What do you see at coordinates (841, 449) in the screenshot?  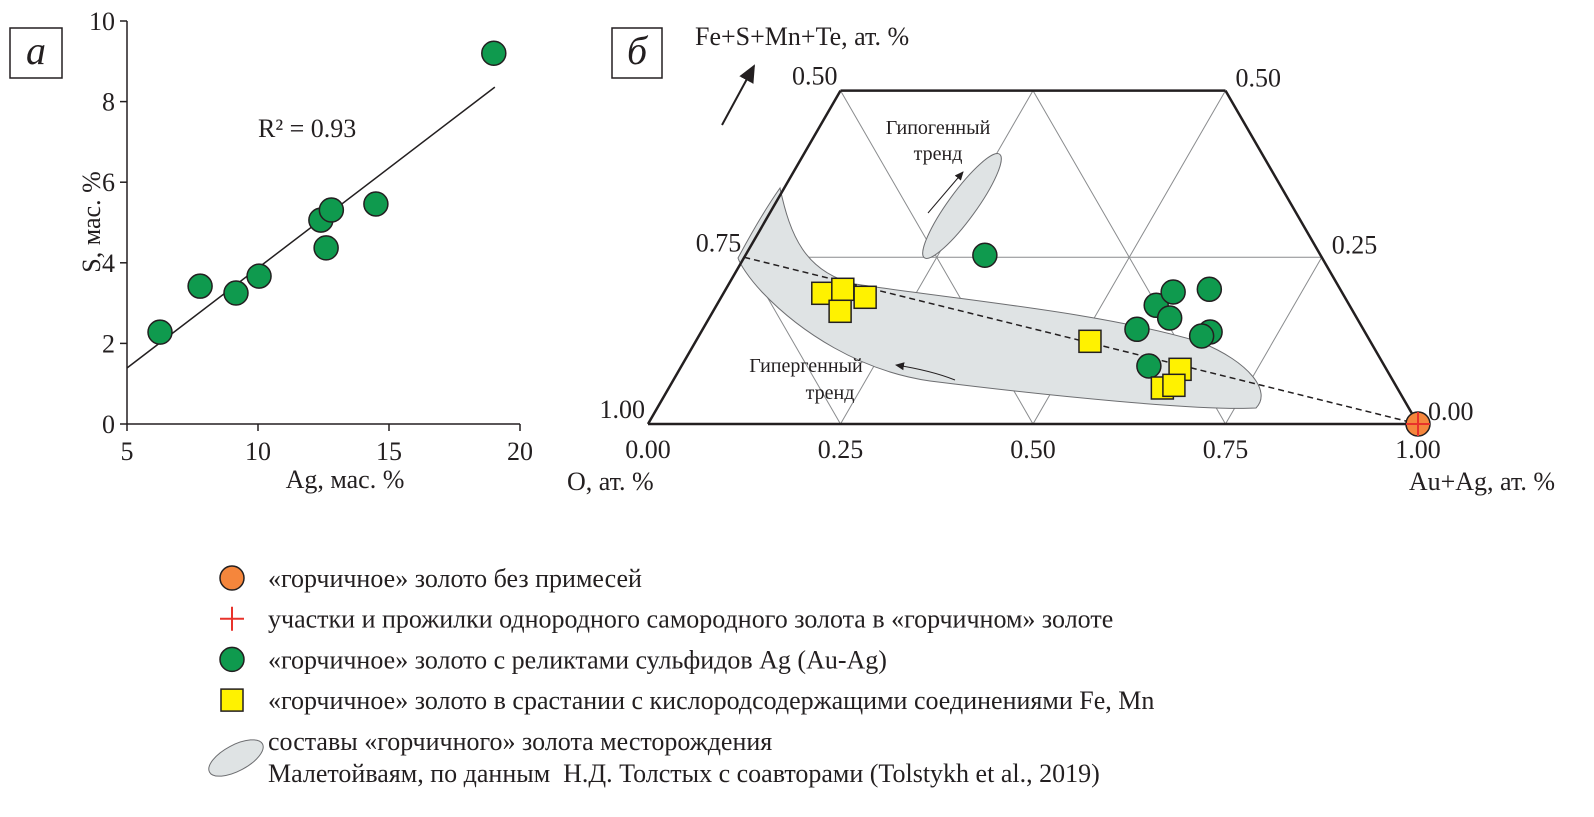 I see `x-tick-label: 0.25` at bounding box center [841, 449].